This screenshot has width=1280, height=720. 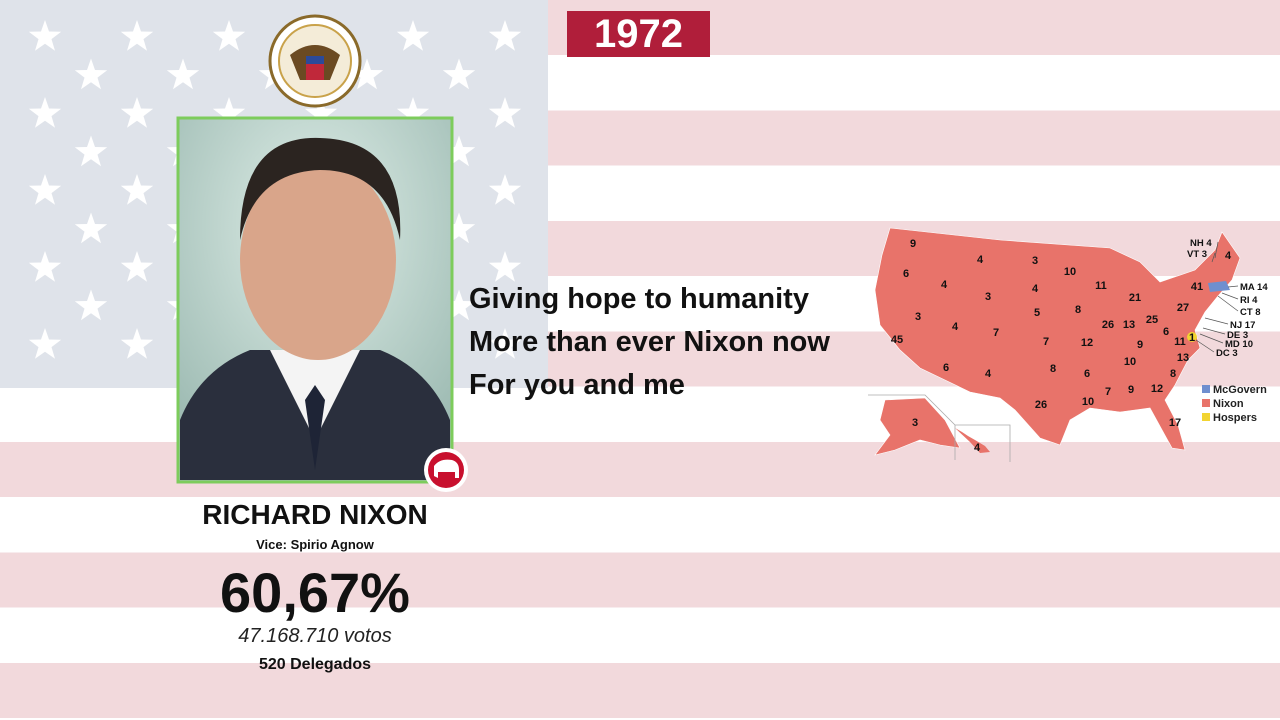 What do you see at coordinates (318, 260) in the screenshot?
I see `face` at bounding box center [318, 260].